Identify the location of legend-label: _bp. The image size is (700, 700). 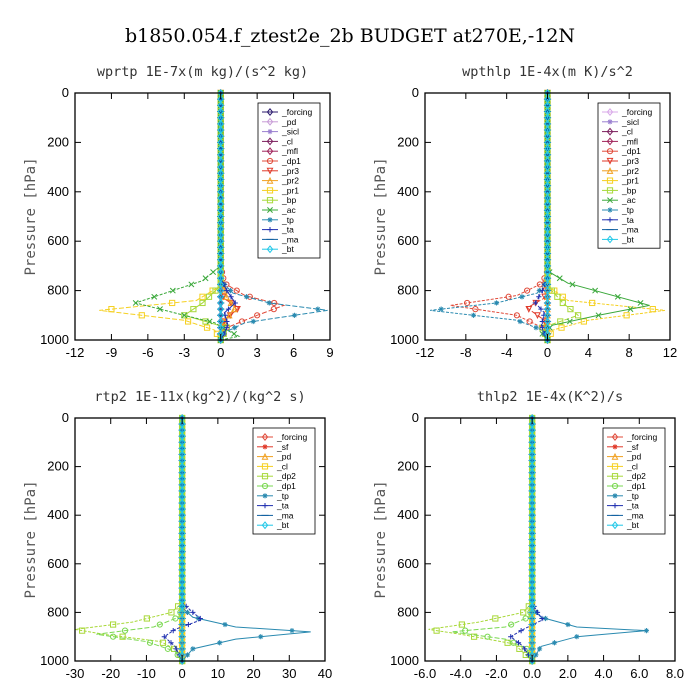
(288, 200).